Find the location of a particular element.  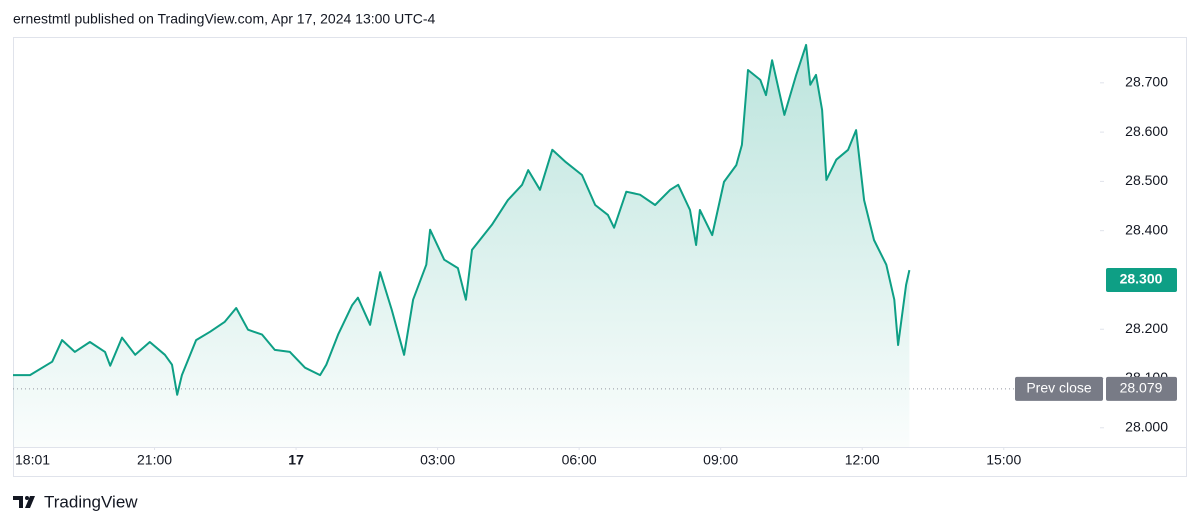

prev-close-value: 28.079 is located at coordinates (1141, 388).